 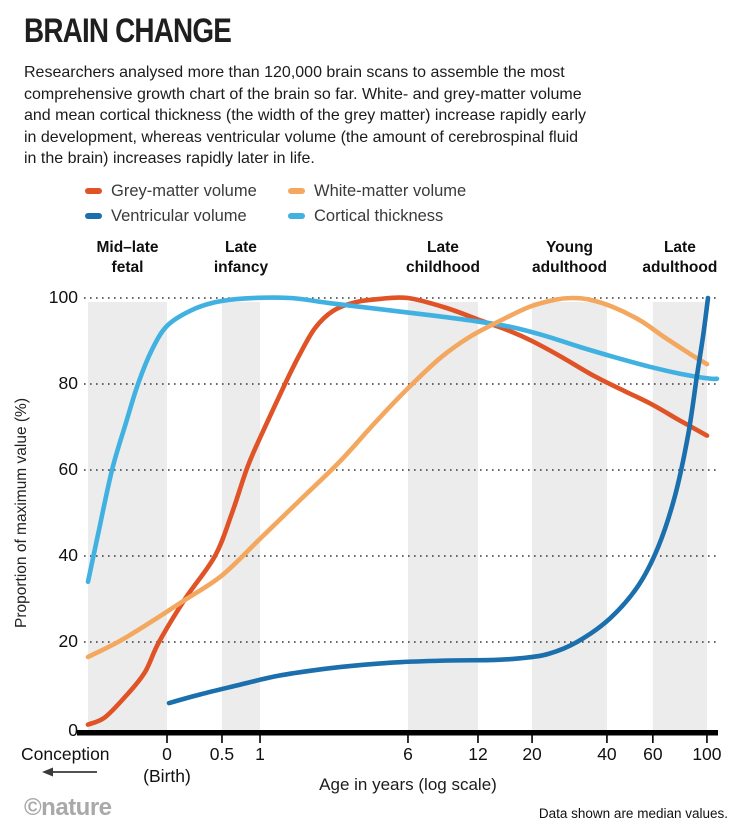 I want to click on stage-label: Late childhood, so click(x=442, y=257).